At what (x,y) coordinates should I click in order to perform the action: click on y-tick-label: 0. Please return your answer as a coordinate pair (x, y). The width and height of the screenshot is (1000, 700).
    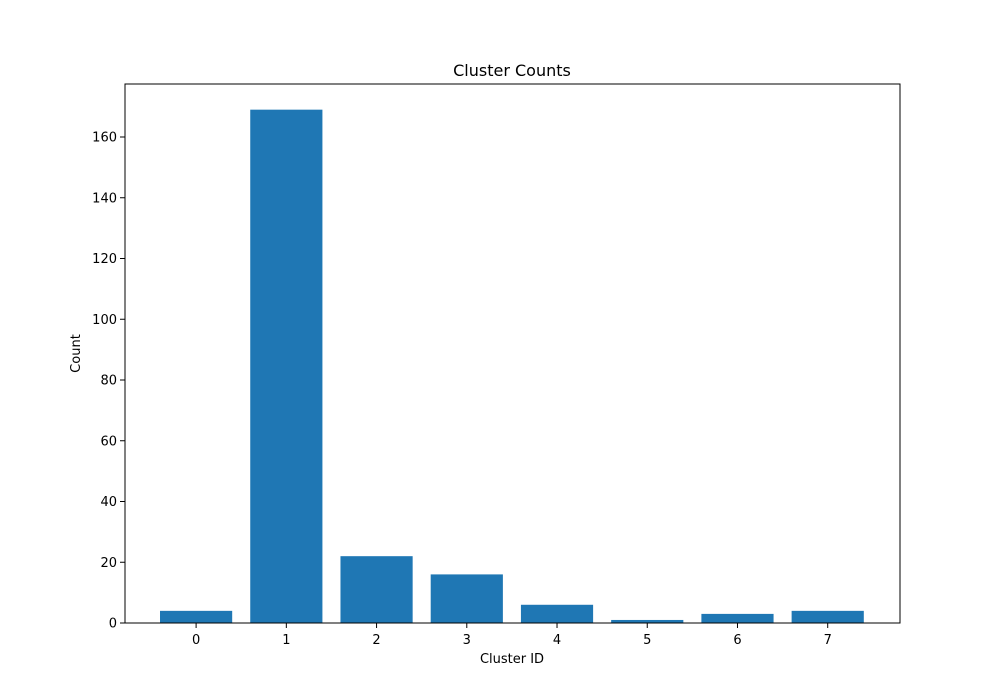
    Looking at the image, I should click on (113, 624).